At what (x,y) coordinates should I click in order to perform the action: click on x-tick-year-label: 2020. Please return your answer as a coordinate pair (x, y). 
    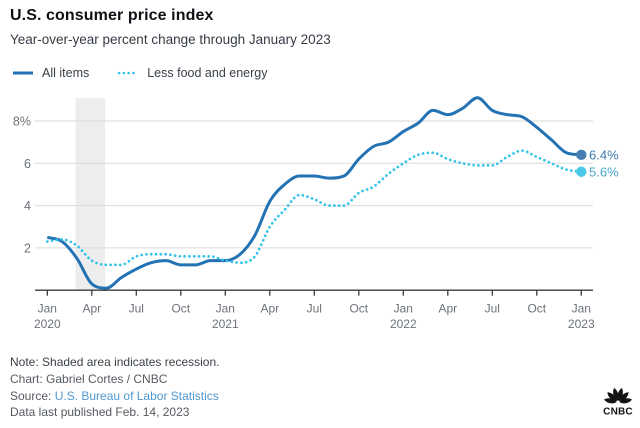
    Looking at the image, I should click on (47, 324).